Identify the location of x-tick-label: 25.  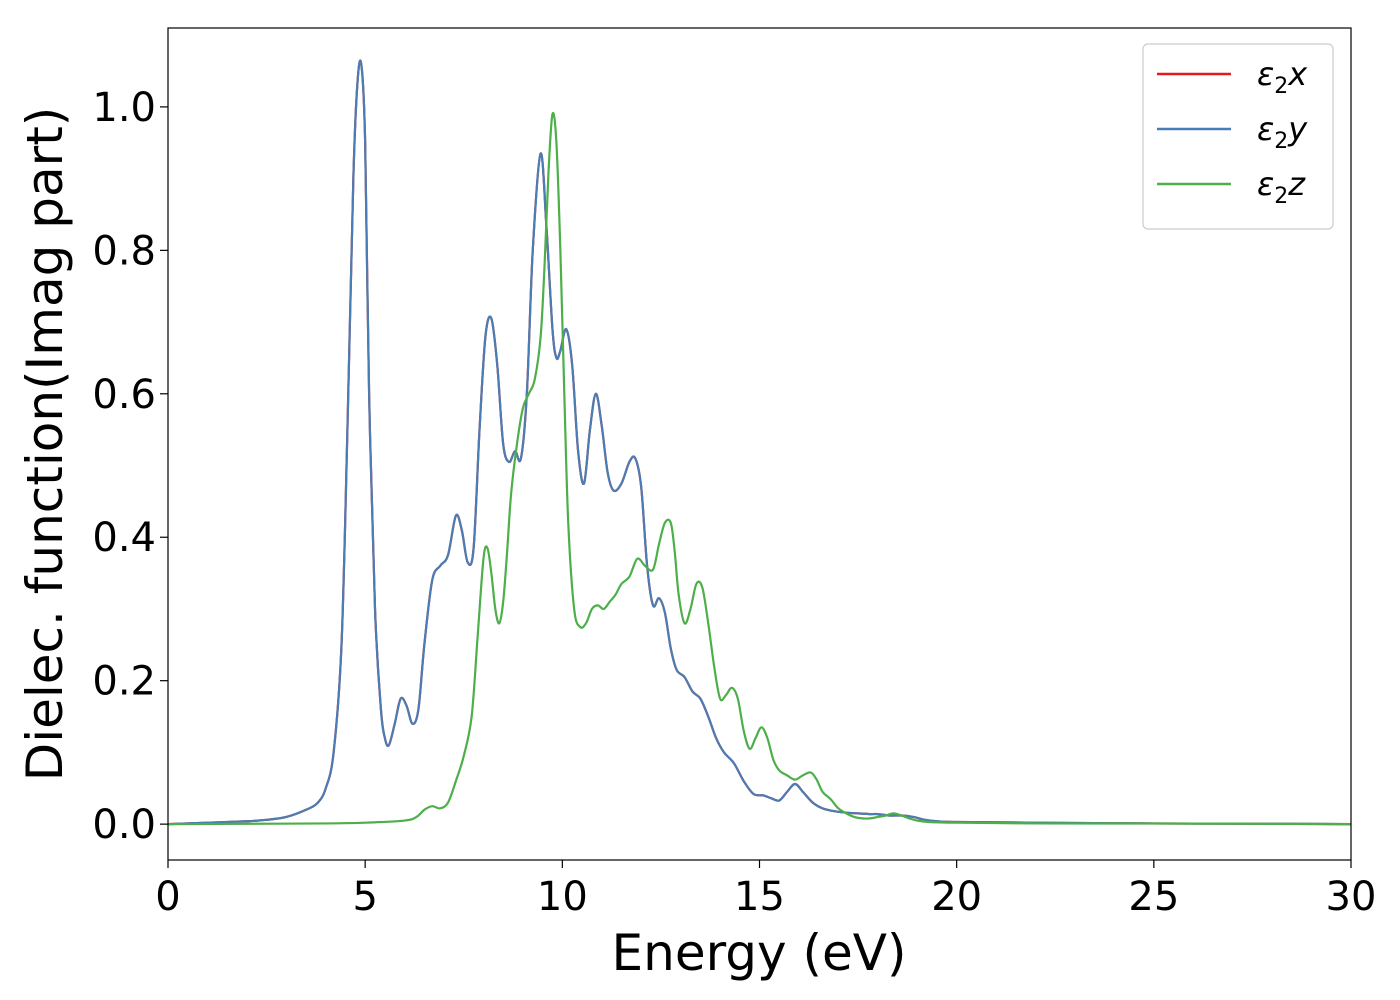
(1153, 897).